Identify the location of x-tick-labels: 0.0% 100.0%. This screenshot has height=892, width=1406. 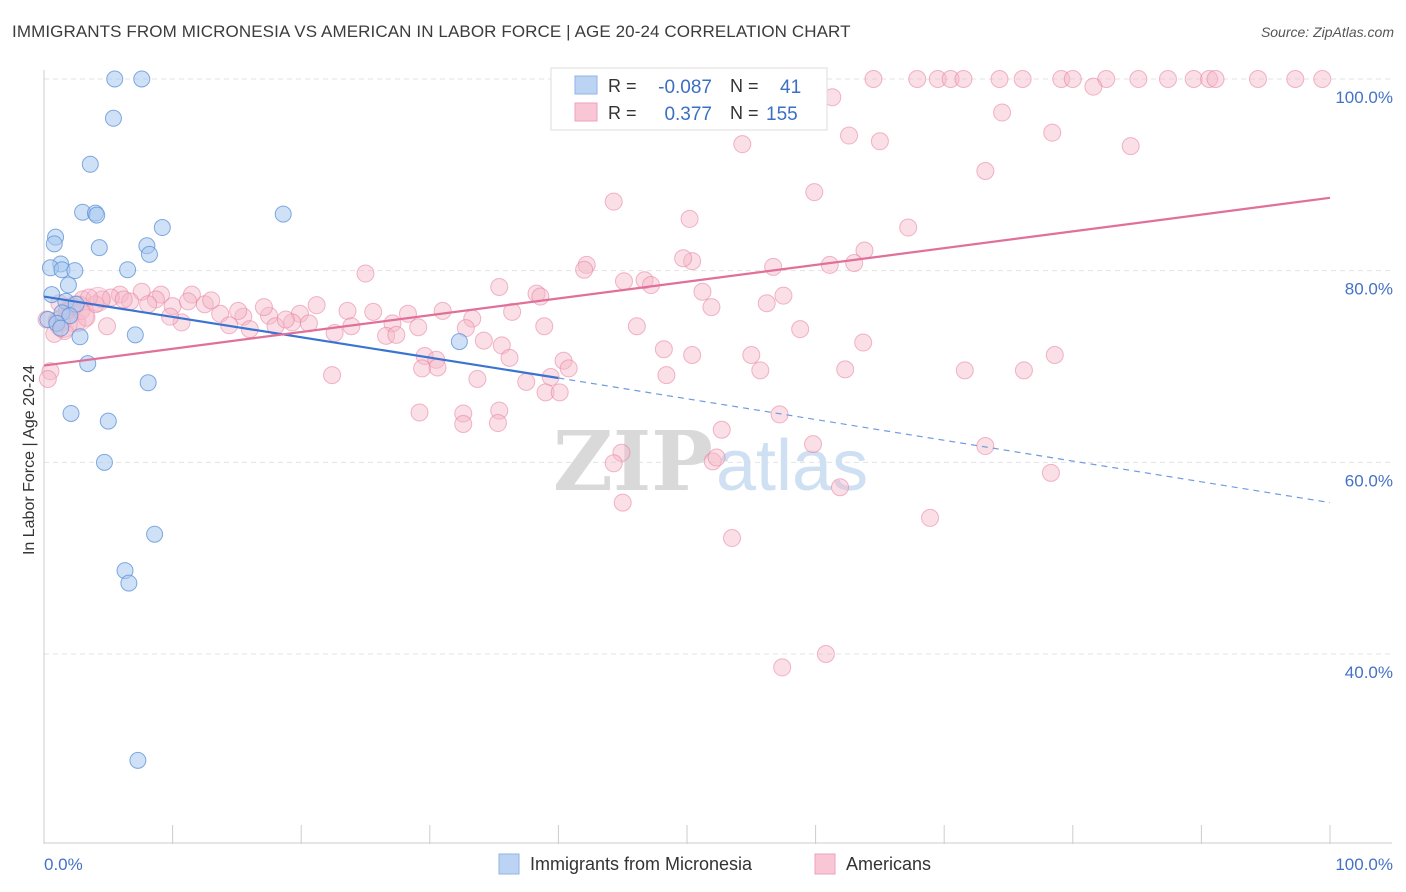
(718, 864).